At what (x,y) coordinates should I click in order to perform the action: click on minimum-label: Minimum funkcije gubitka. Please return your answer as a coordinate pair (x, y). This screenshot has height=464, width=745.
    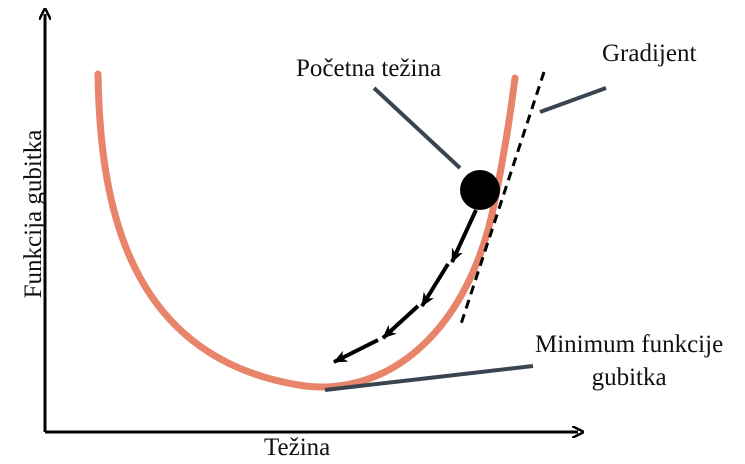
    Looking at the image, I should click on (629, 361).